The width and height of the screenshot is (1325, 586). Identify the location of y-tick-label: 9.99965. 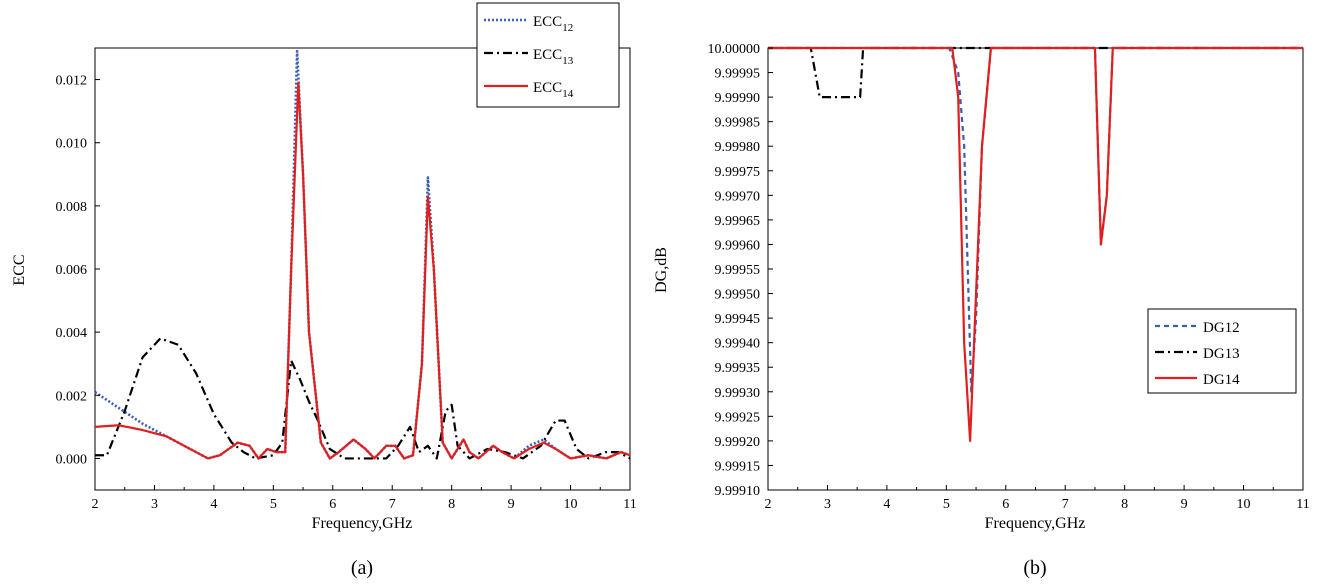
(738, 221).